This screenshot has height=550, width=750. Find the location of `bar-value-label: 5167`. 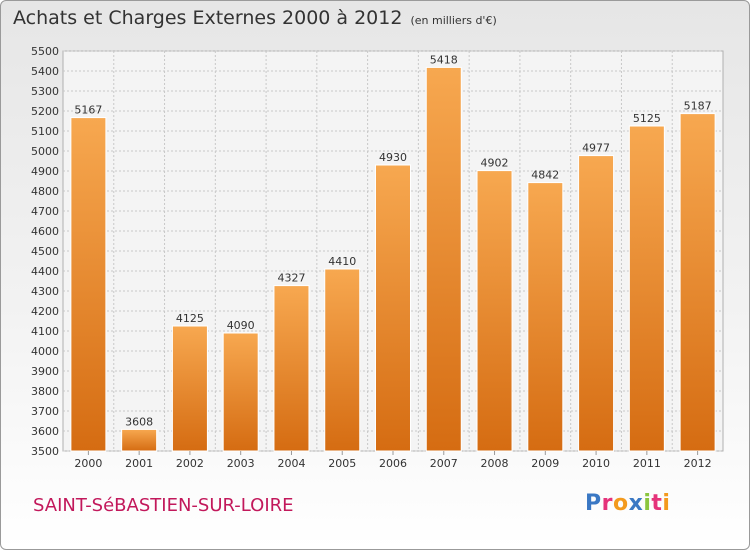

bar-value-label: 5167 is located at coordinates (88, 110).